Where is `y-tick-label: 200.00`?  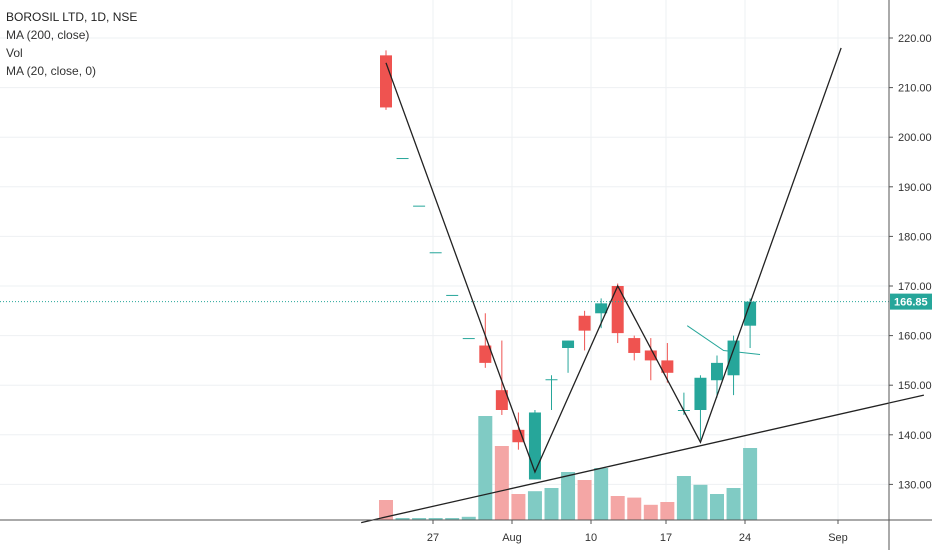 y-tick-label: 200.00 is located at coordinates (915, 138).